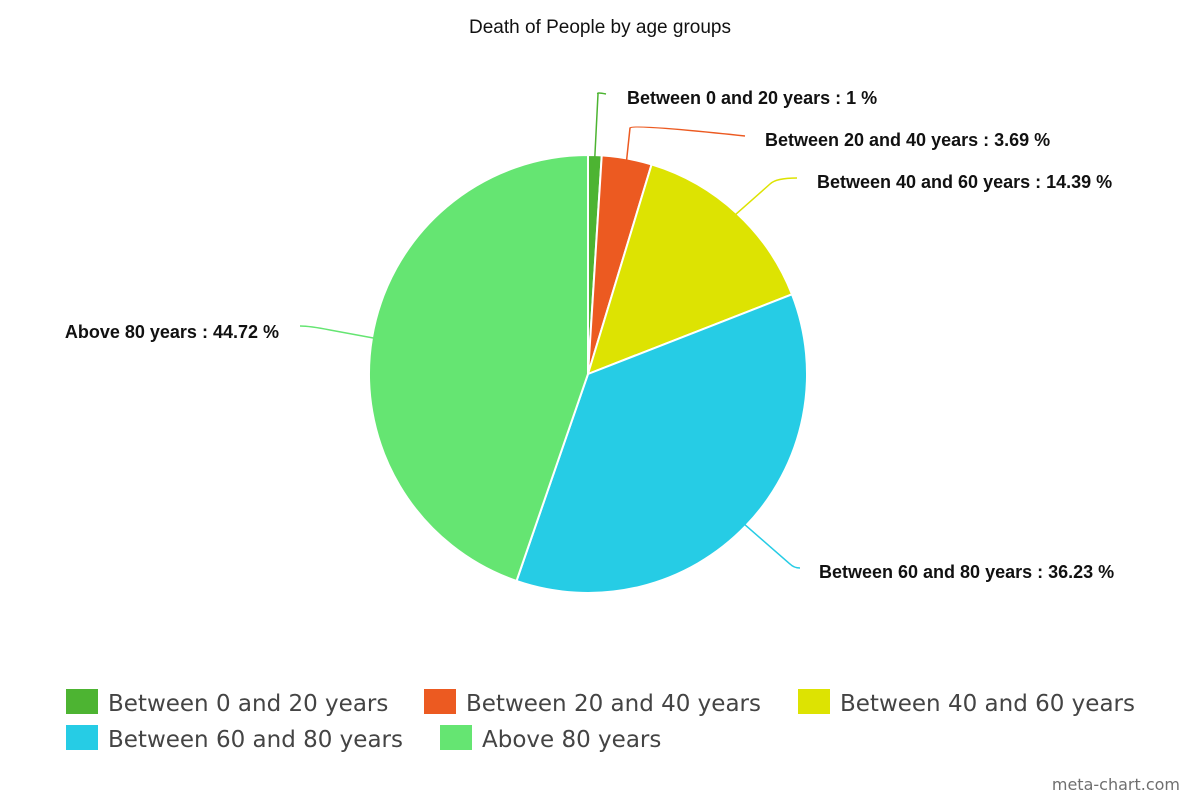  What do you see at coordinates (987, 704) in the screenshot?
I see `legend-label-40-60: Between 40 and 60 years` at bounding box center [987, 704].